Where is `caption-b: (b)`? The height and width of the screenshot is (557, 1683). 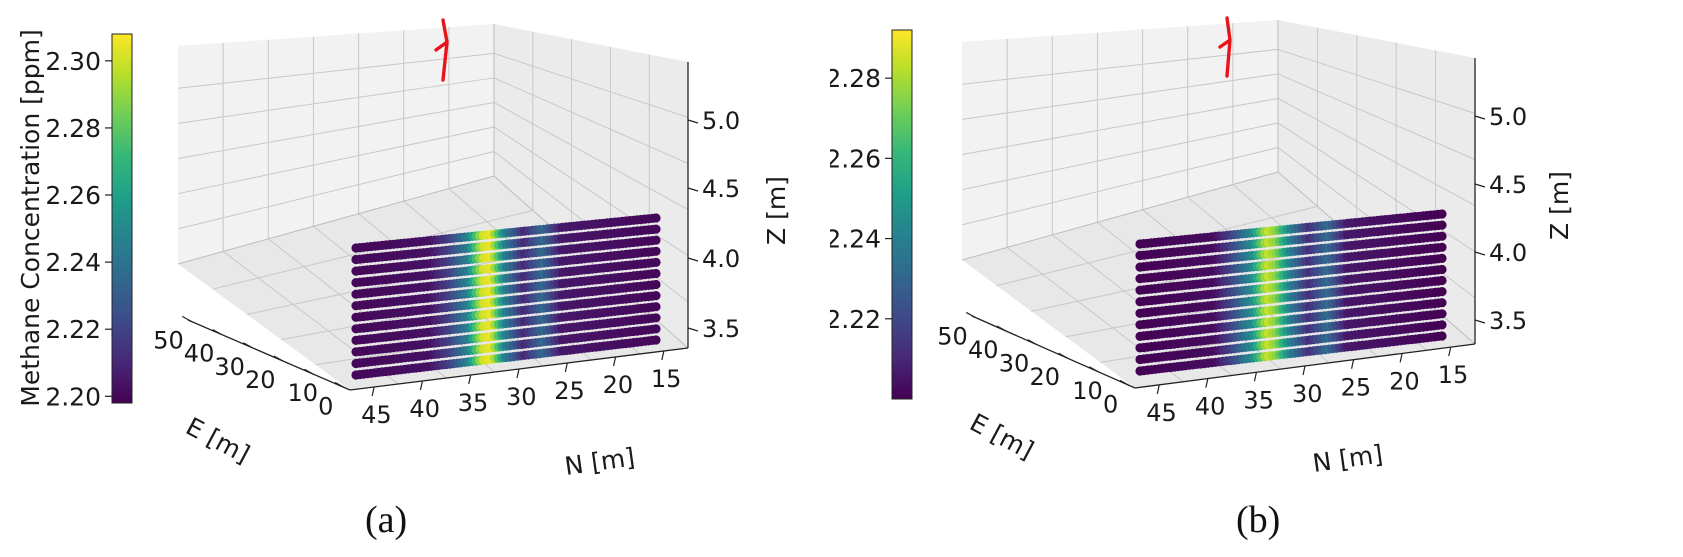 caption-b: (b) is located at coordinates (1258, 520).